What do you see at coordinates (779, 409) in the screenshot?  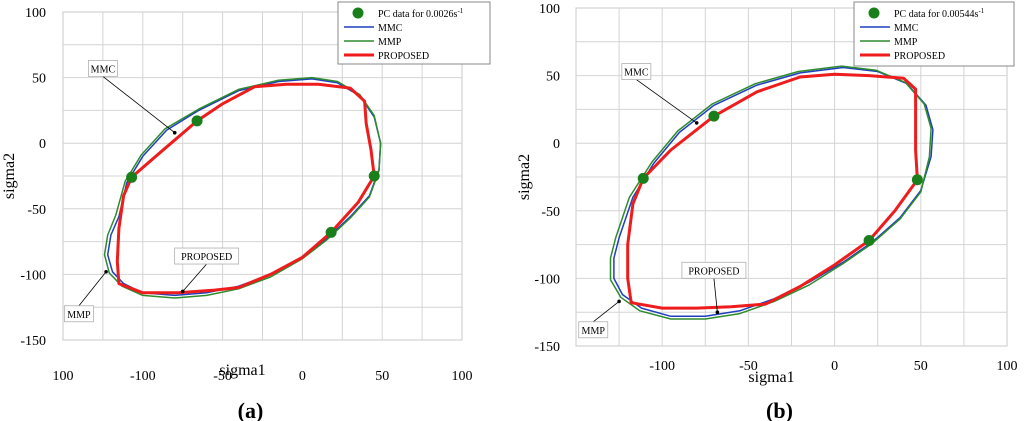 I see `panel-caption: (b)` at bounding box center [779, 409].